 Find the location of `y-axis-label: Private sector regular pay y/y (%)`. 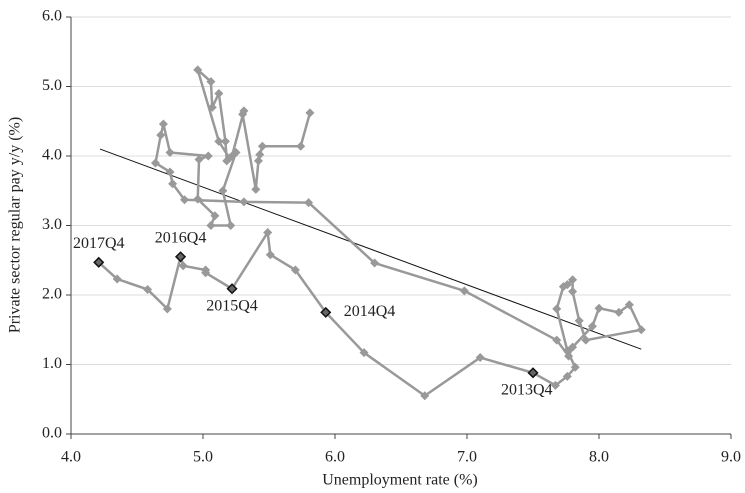

y-axis-label: Private sector regular pay y/y (%) is located at coordinates (15, 225).